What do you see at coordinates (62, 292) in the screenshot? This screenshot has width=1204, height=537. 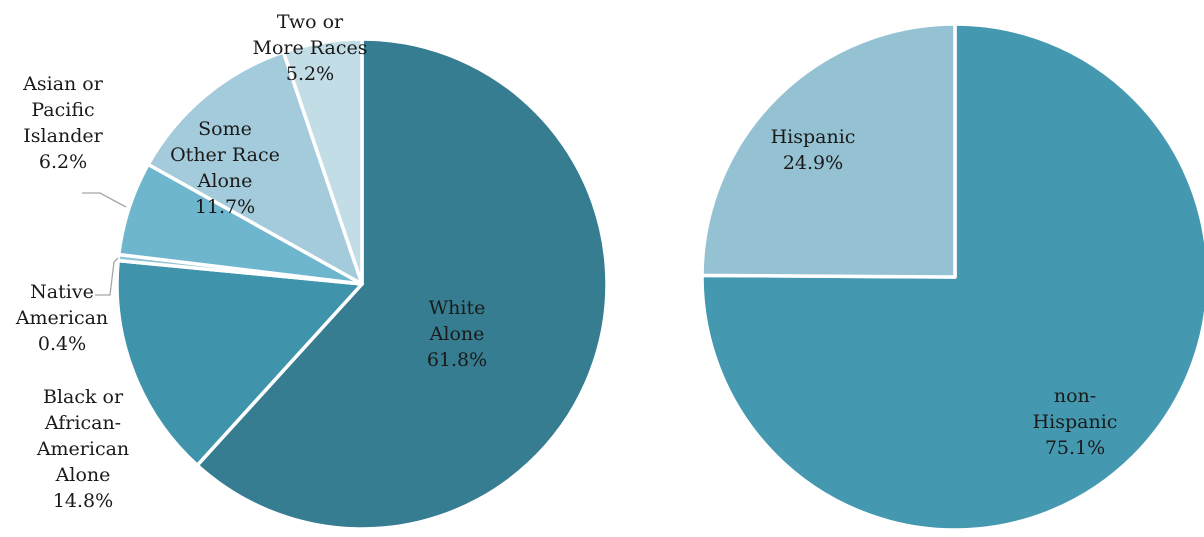 I see `slice-name-label: Native` at bounding box center [62, 292].